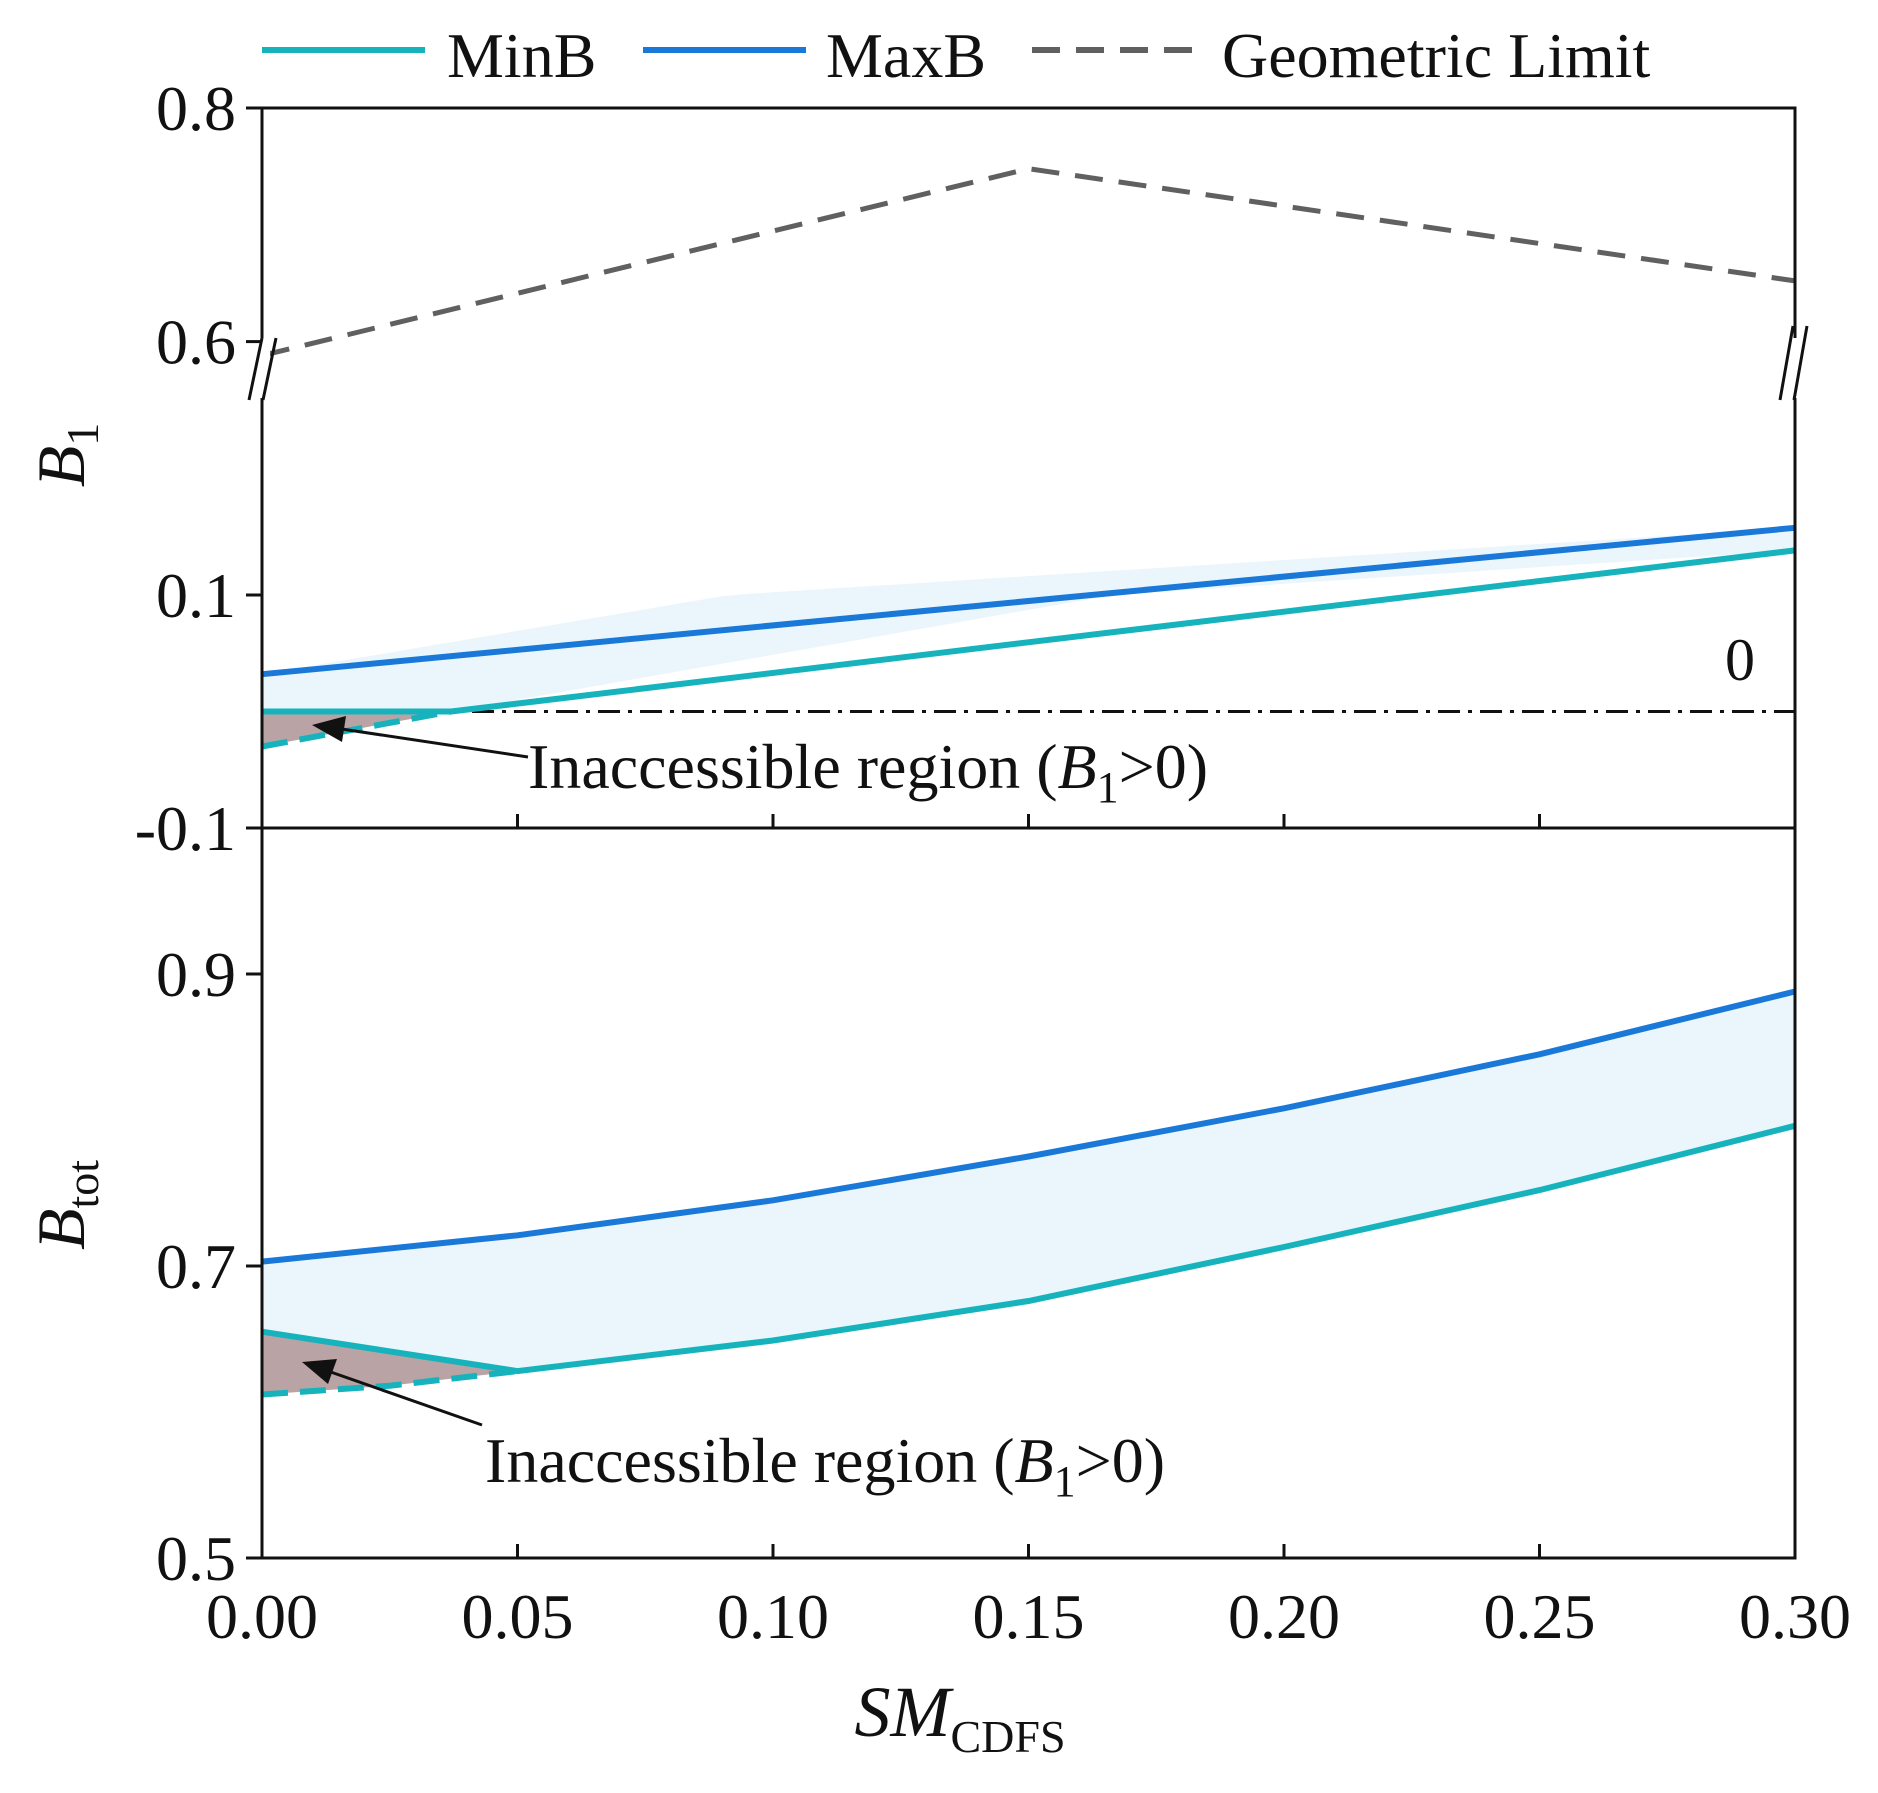 The width and height of the screenshot is (1878, 1793). I want to click on panel-b1-inaccessible-fill, so click(357, 729).